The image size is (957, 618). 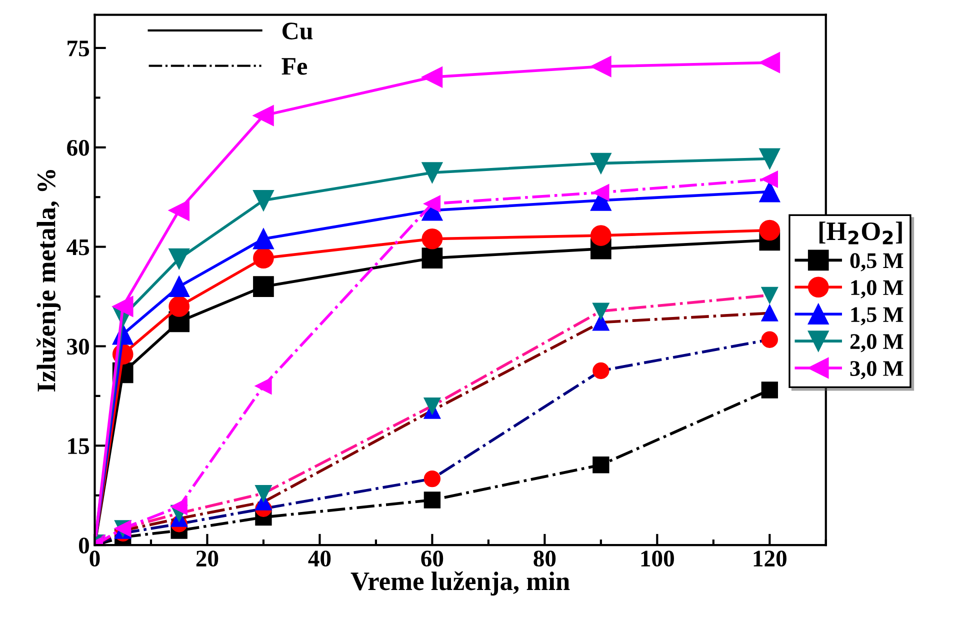 What do you see at coordinates (78, 148) in the screenshot?
I see `y-tick-label: 60` at bounding box center [78, 148].